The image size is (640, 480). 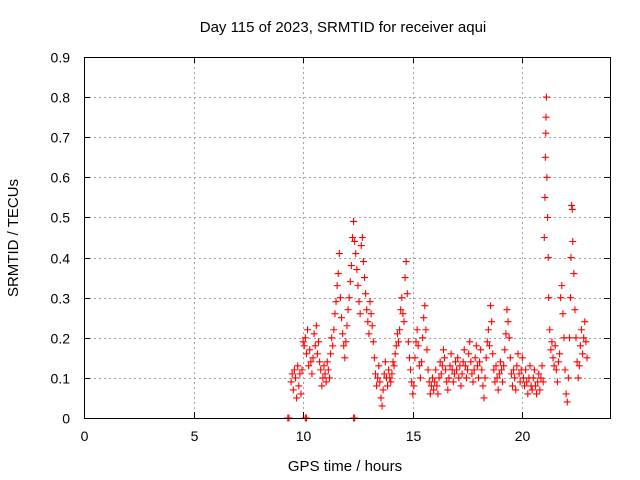 What do you see at coordinates (523, 436) in the screenshot?
I see `x-tick-label: 20` at bounding box center [523, 436].